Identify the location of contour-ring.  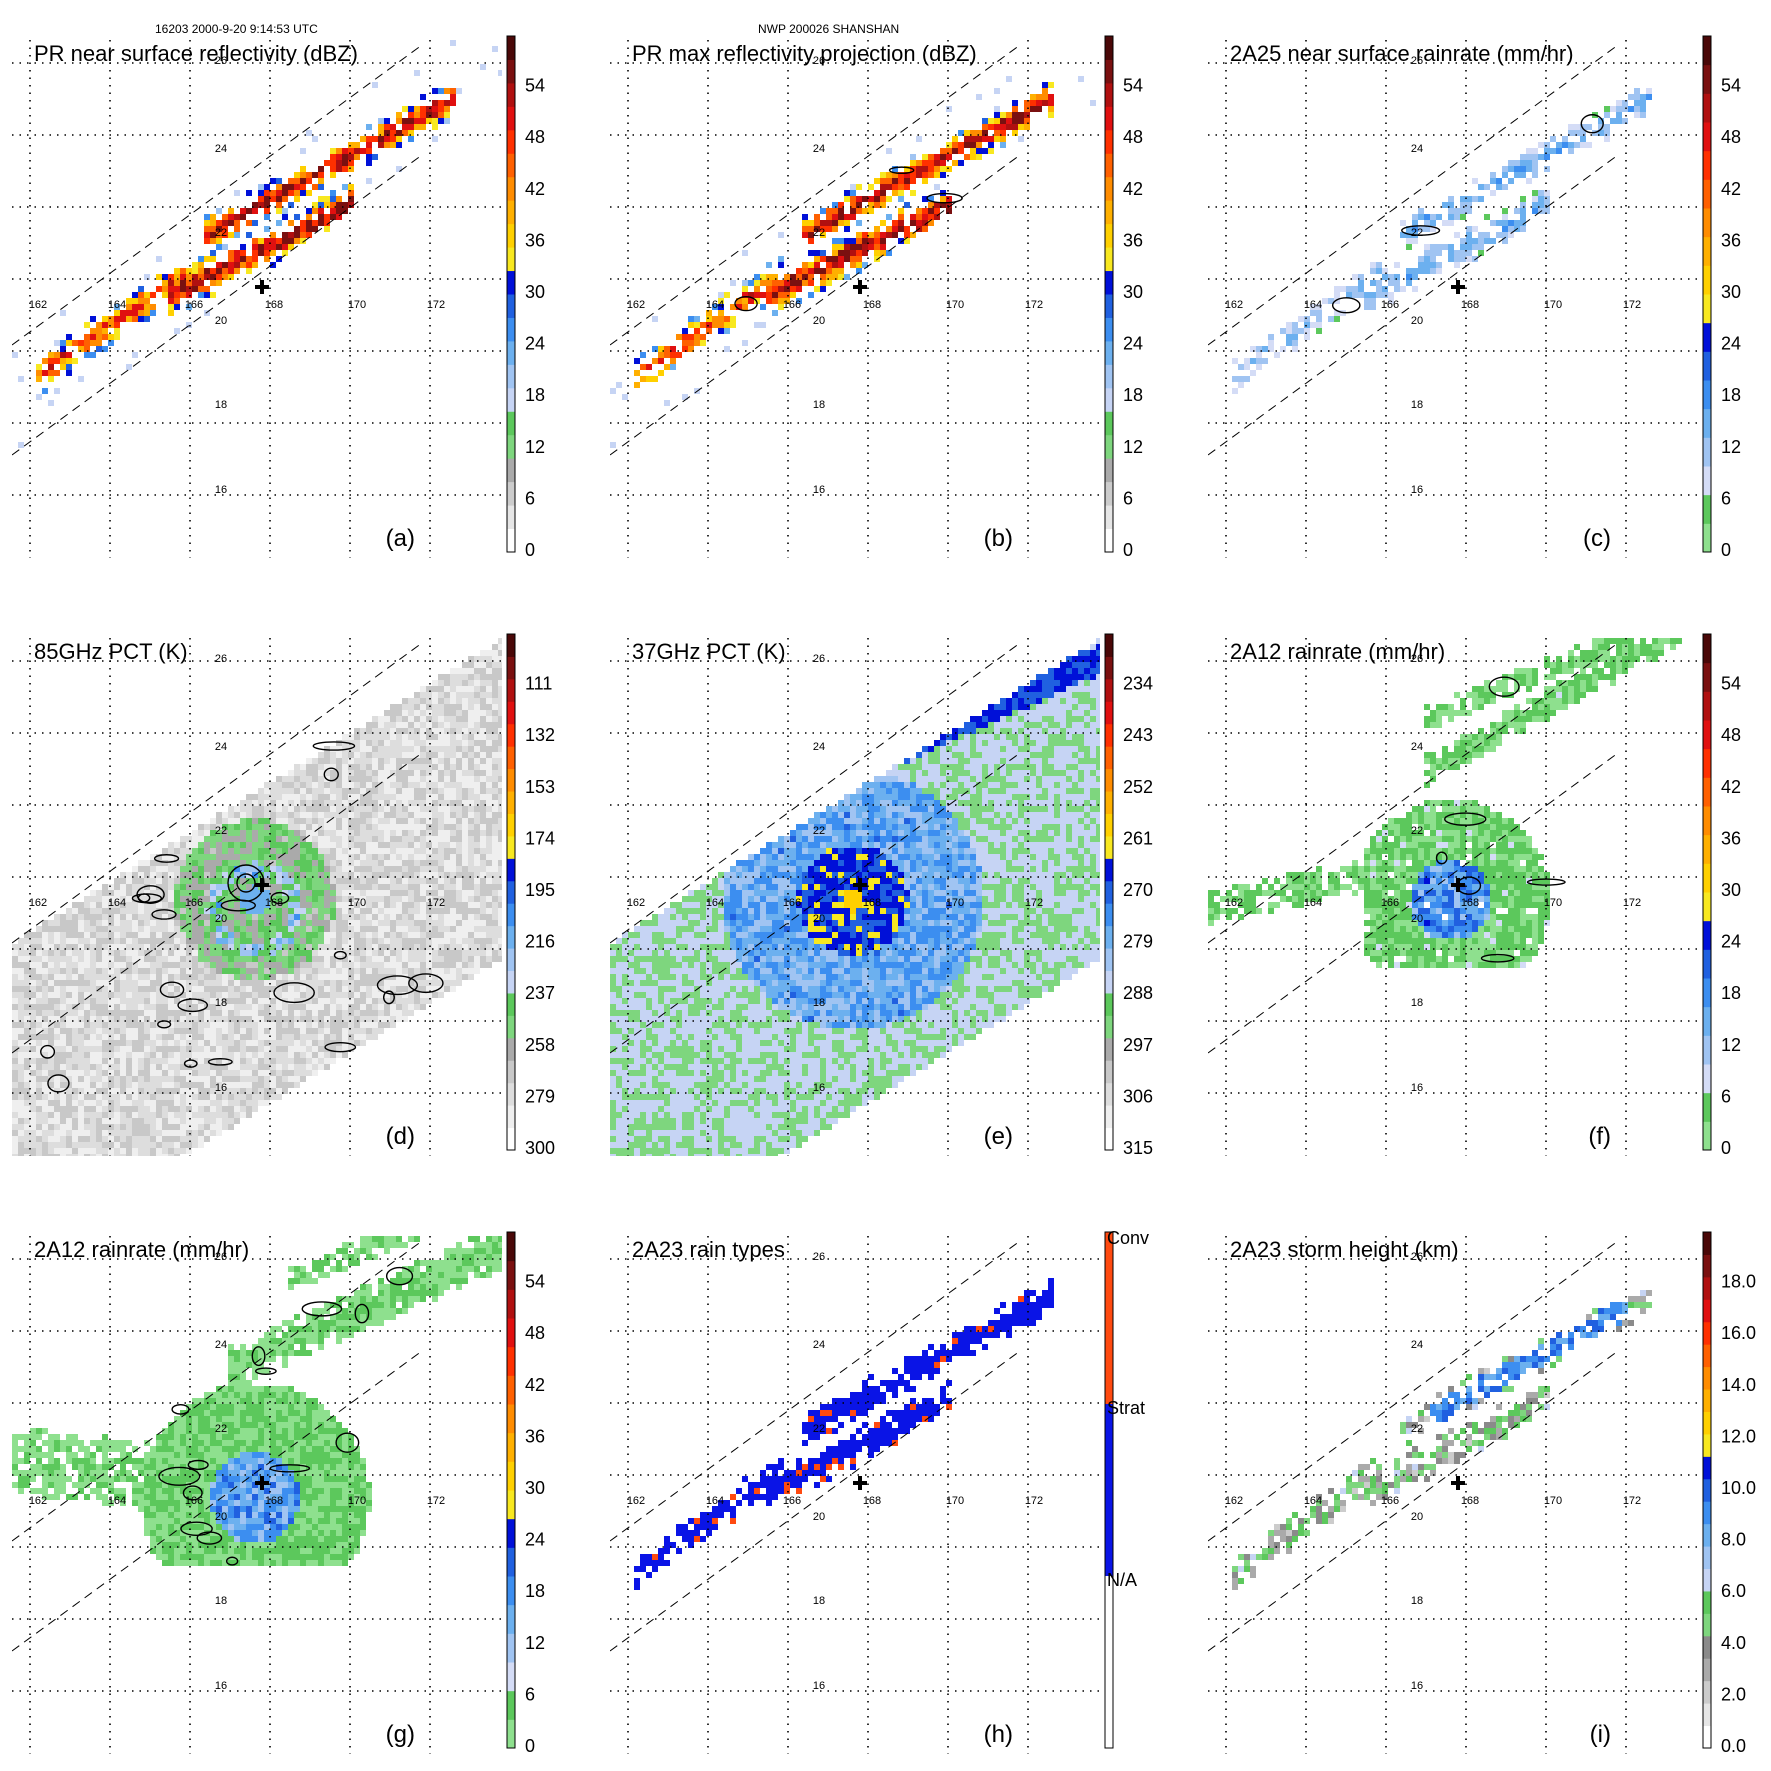
(901, 170).